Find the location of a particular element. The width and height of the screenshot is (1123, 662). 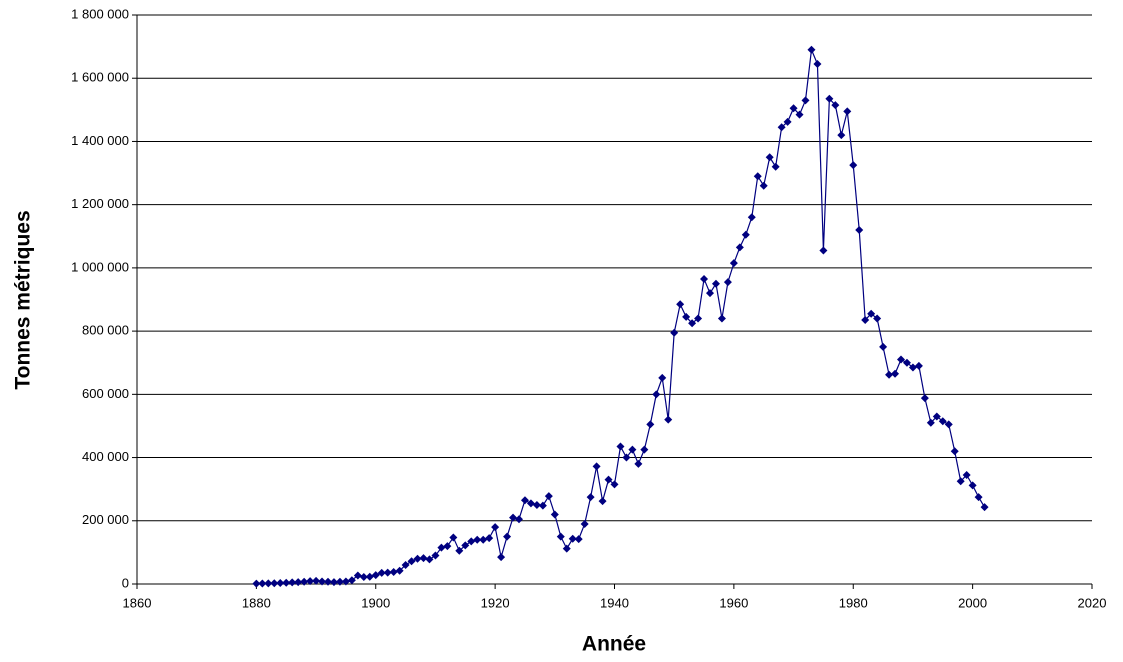

y-tick-label: 800 000 is located at coordinates (105, 330).